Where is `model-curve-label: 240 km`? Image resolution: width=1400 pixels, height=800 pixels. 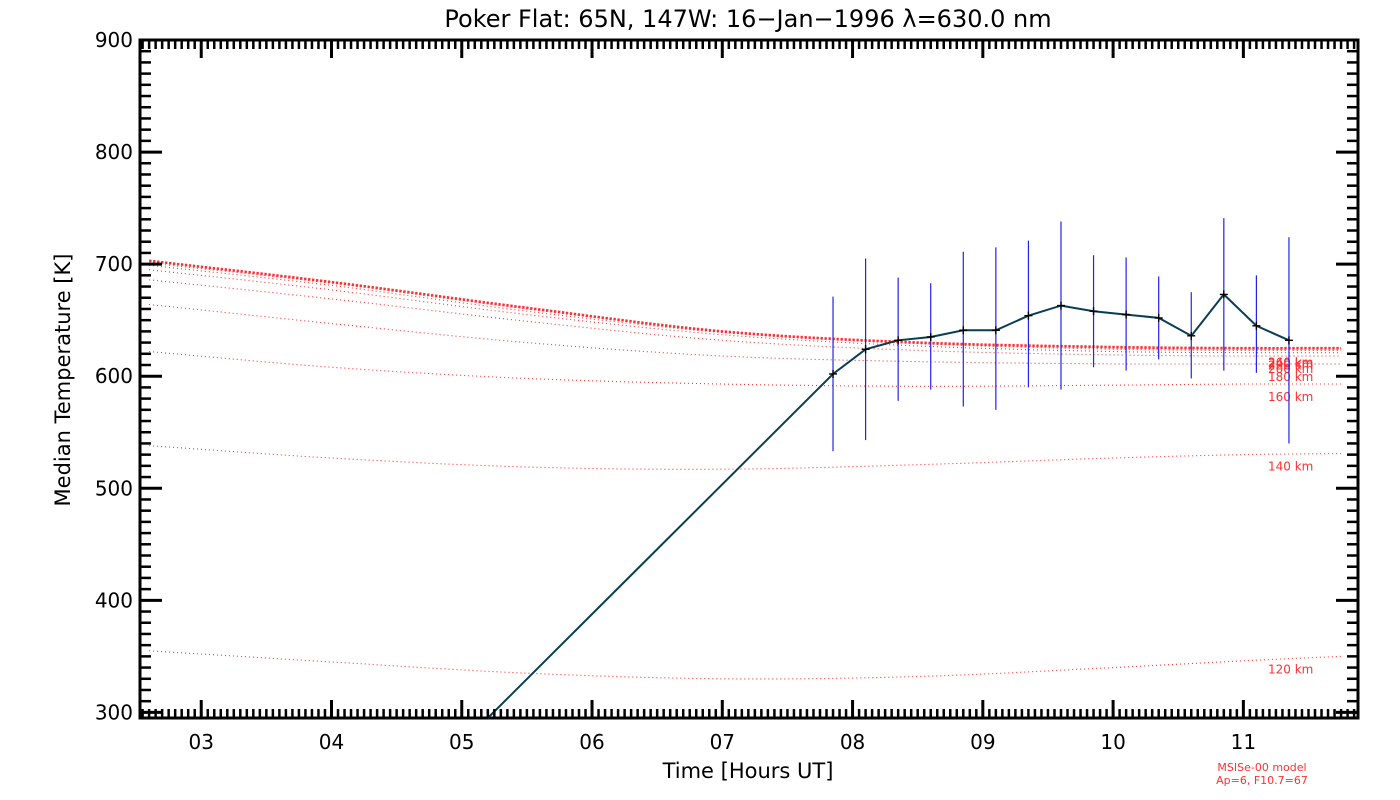
model-curve-label: 240 km is located at coordinates (1290, 363).